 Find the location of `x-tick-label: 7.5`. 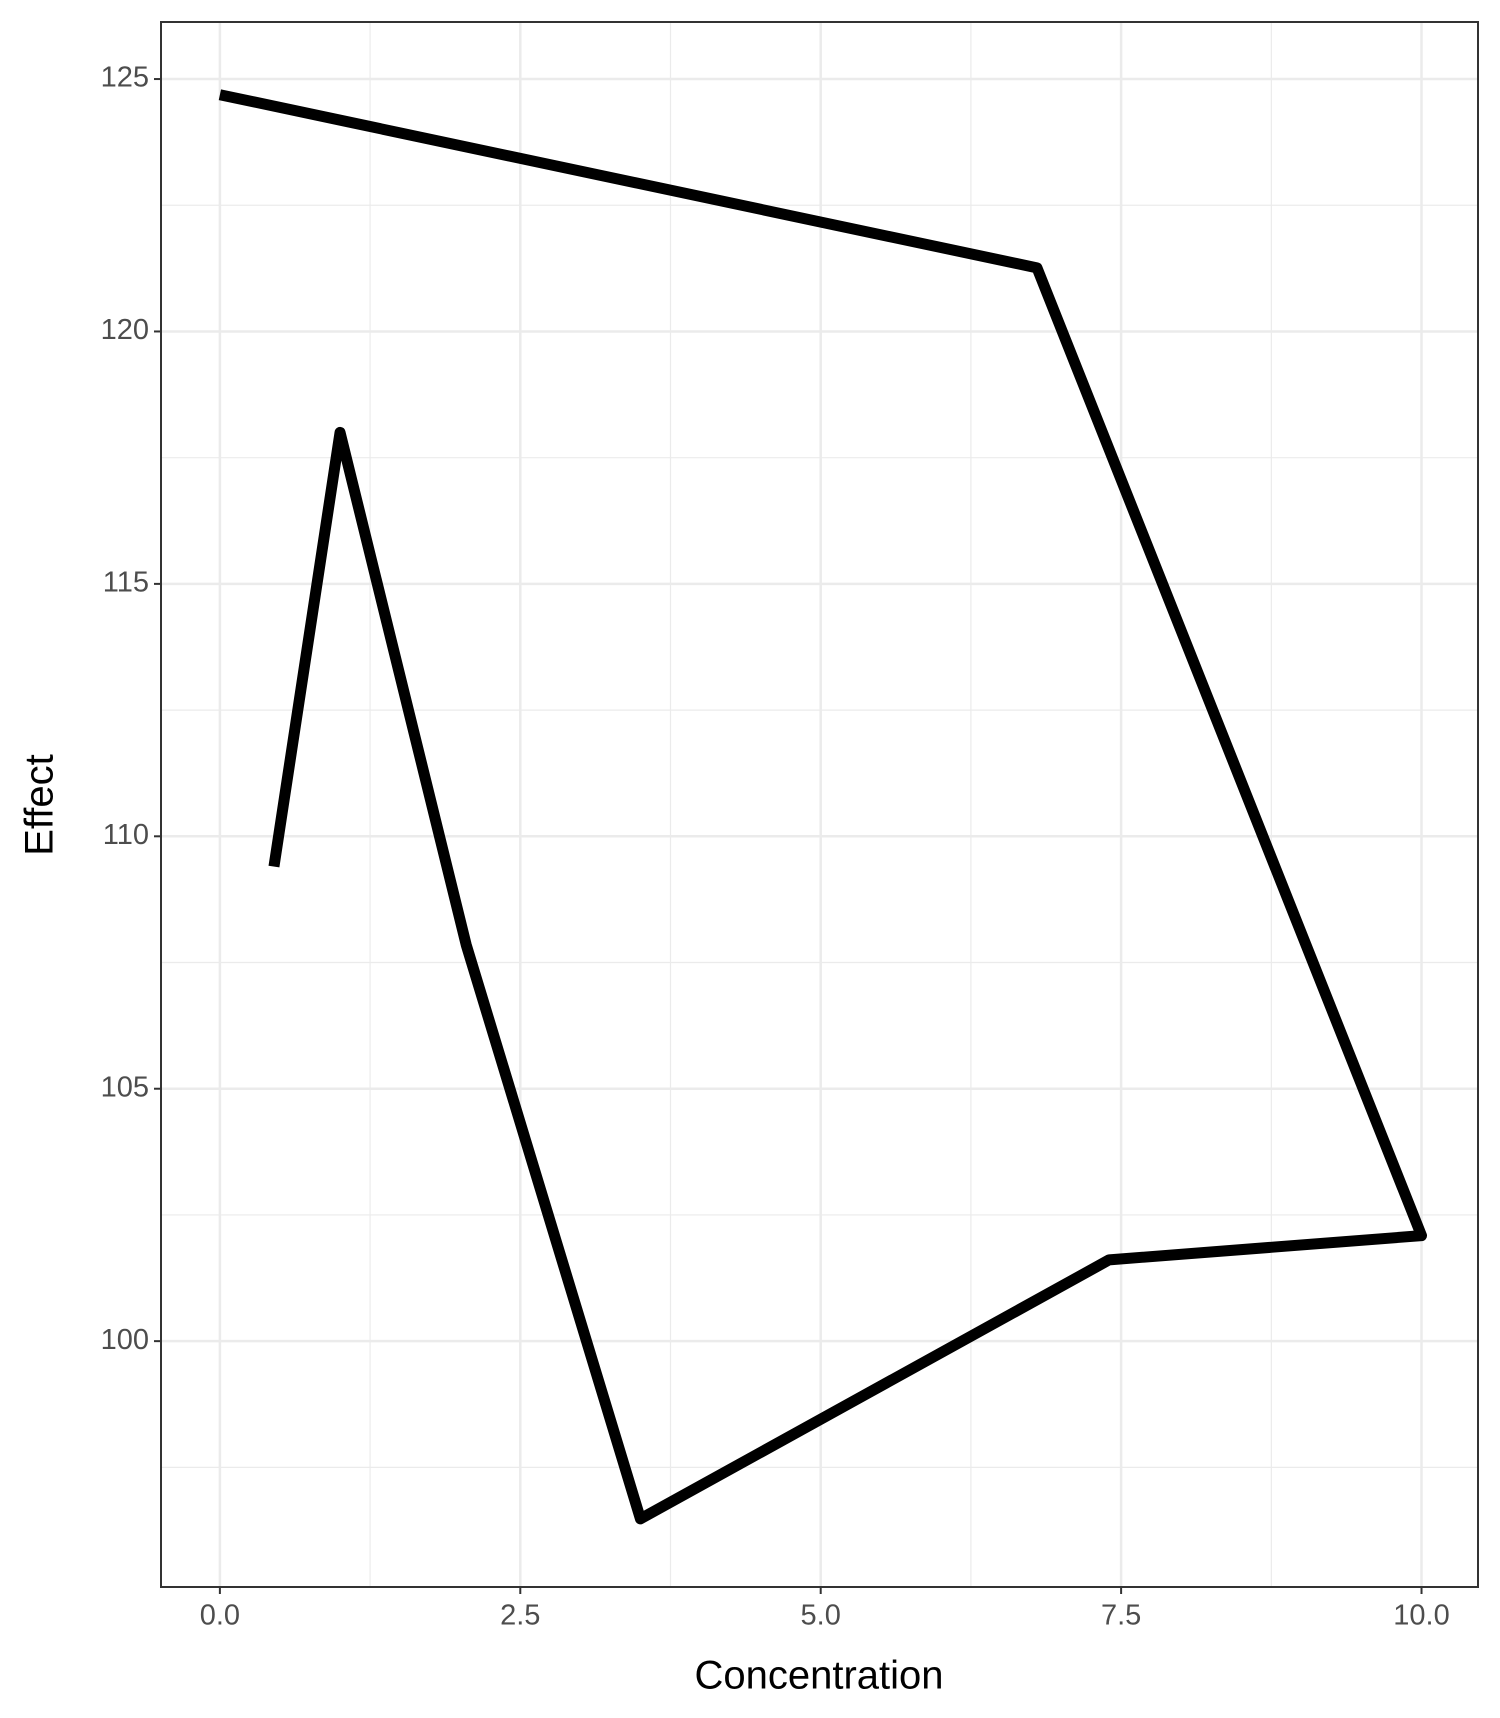

x-tick-label: 7.5 is located at coordinates (1121, 1616).